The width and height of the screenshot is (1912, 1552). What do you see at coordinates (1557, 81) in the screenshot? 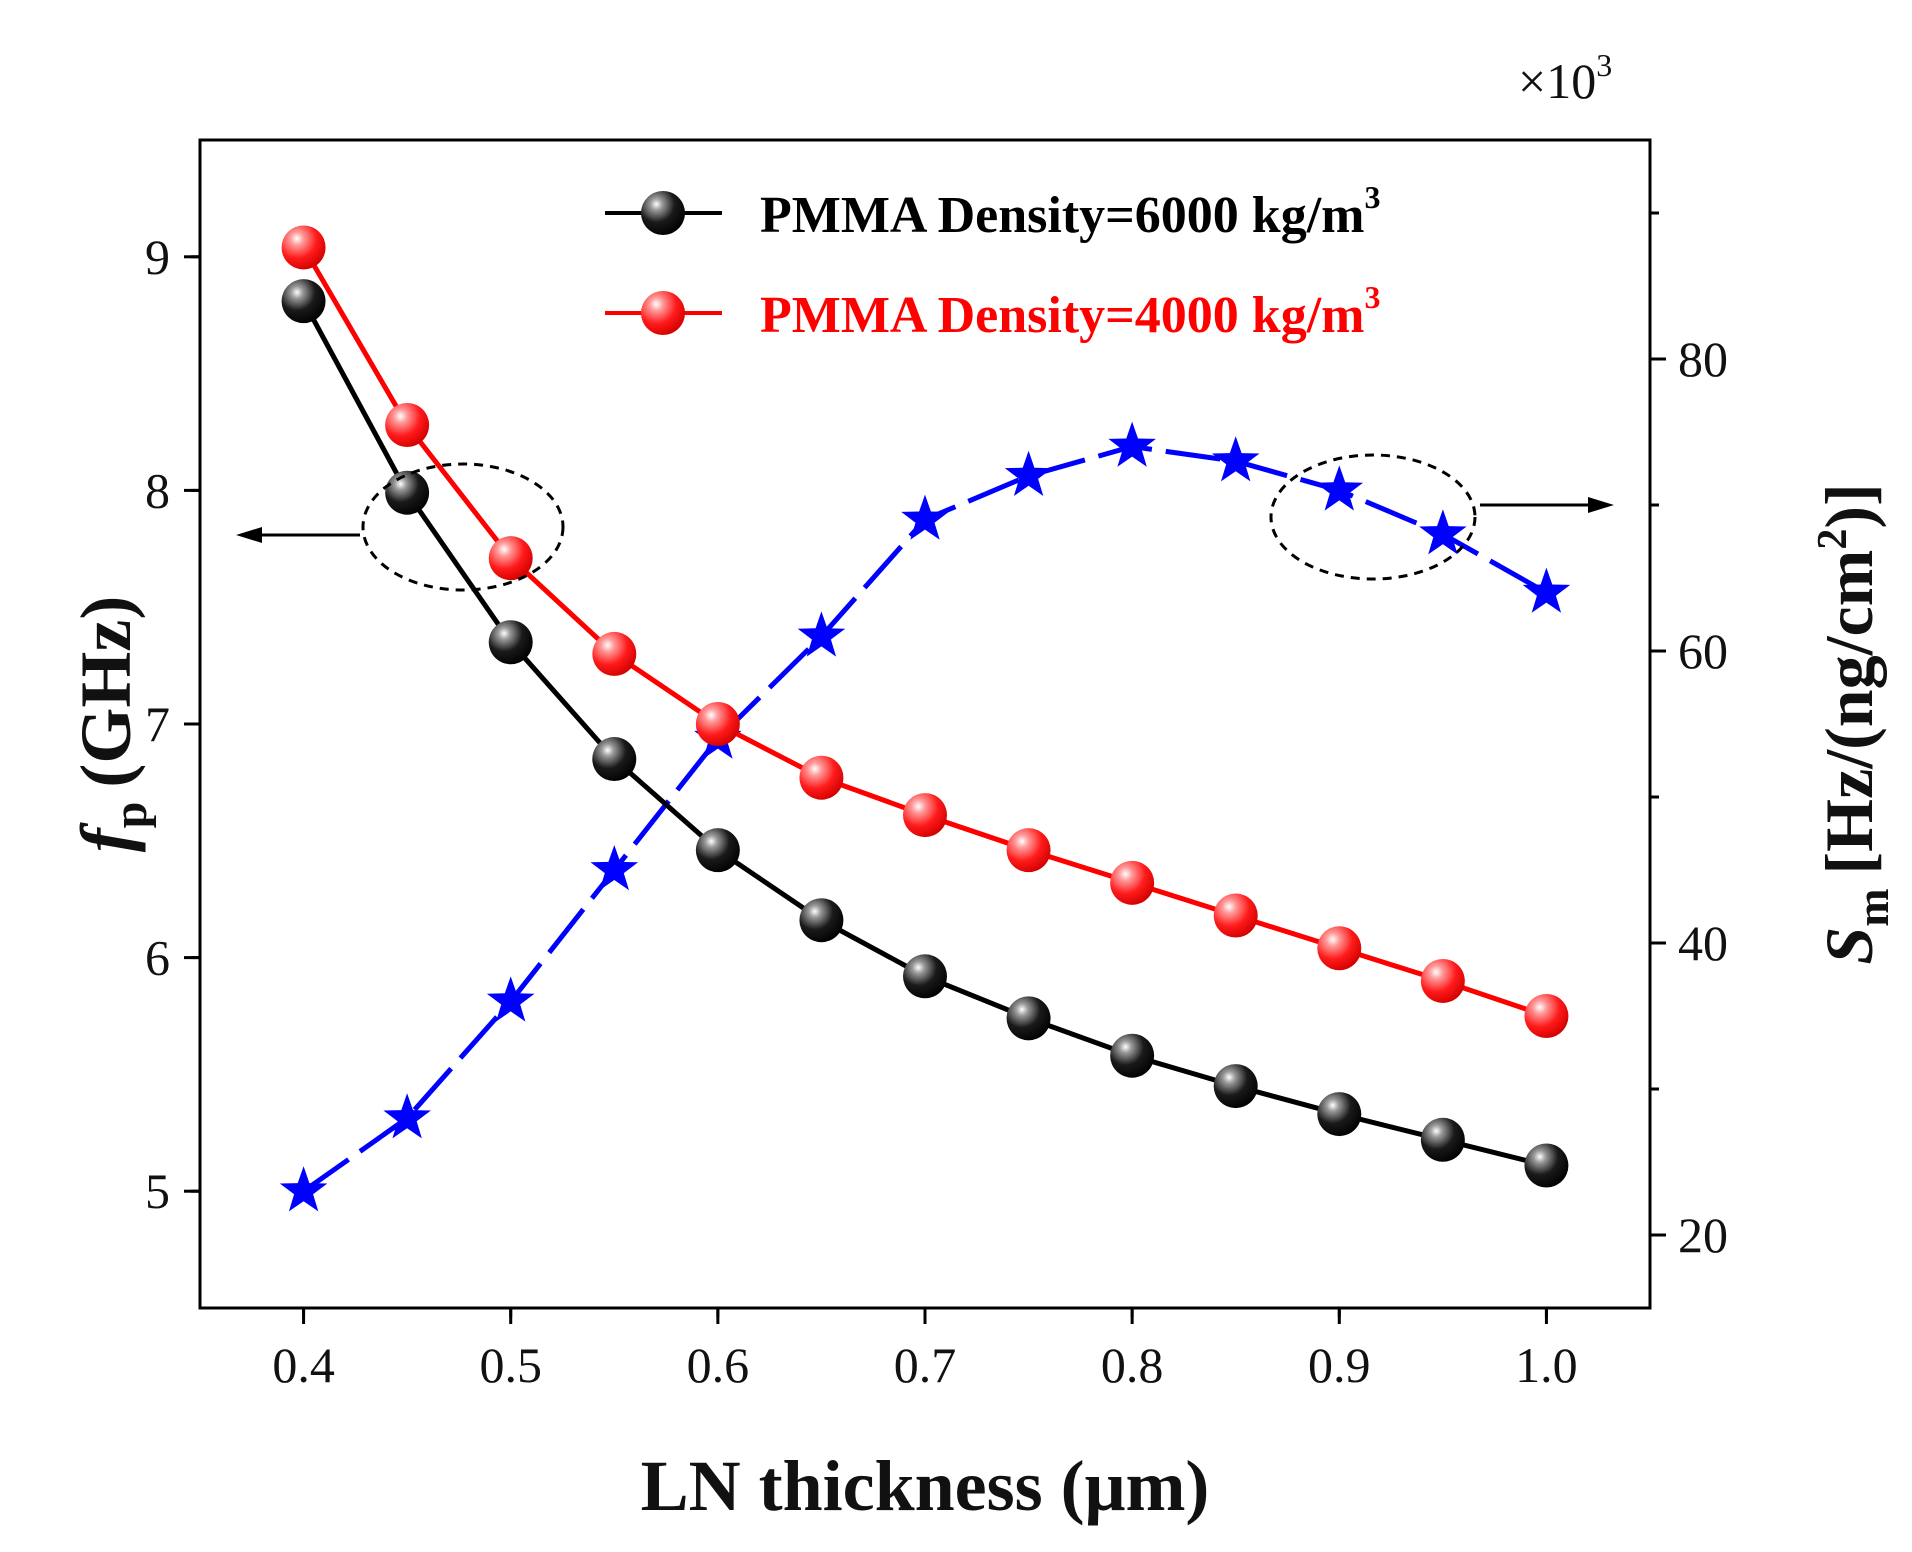
I see `multiplier-prefix: ×10` at bounding box center [1557, 81].